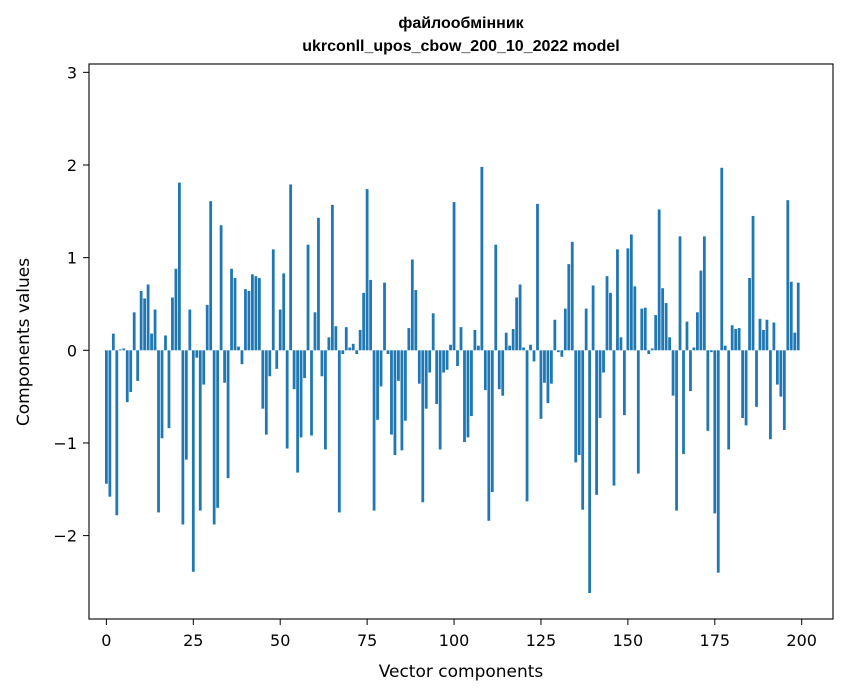 This screenshot has height=696, width=847. I want to click on x-tick-label: 150, so click(628, 640).